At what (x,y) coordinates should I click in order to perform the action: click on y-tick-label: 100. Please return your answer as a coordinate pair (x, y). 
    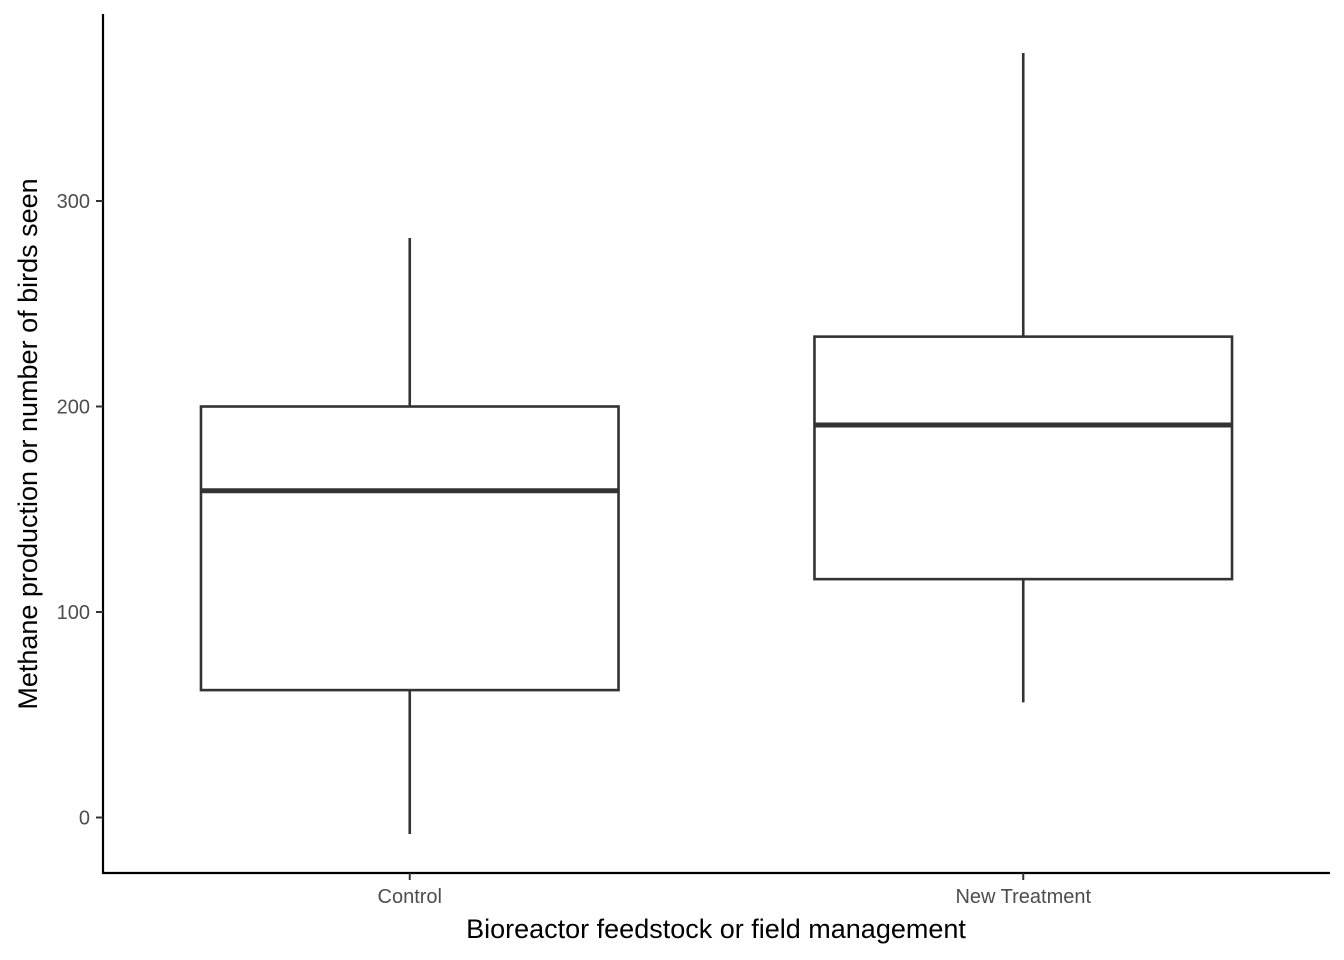
    Looking at the image, I should click on (73, 613).